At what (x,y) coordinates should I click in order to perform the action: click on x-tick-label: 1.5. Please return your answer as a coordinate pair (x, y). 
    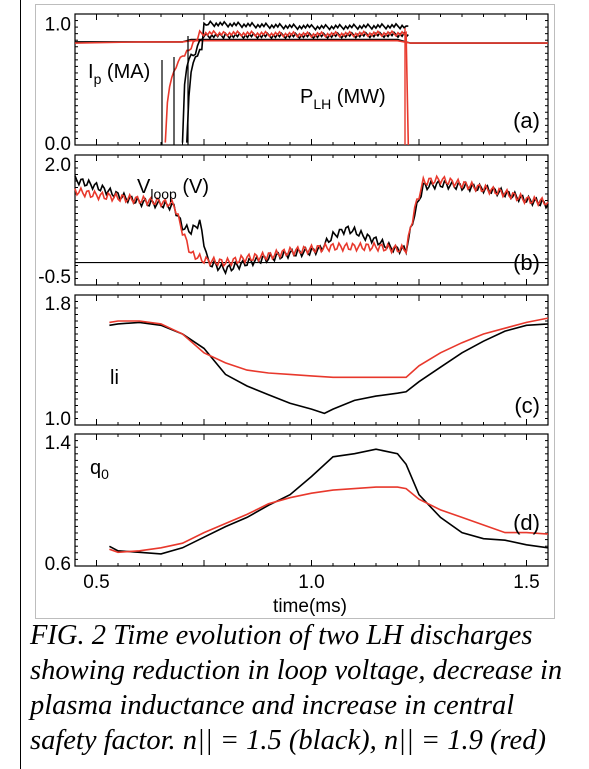
    Looking at the image, I should click on (526, 582).